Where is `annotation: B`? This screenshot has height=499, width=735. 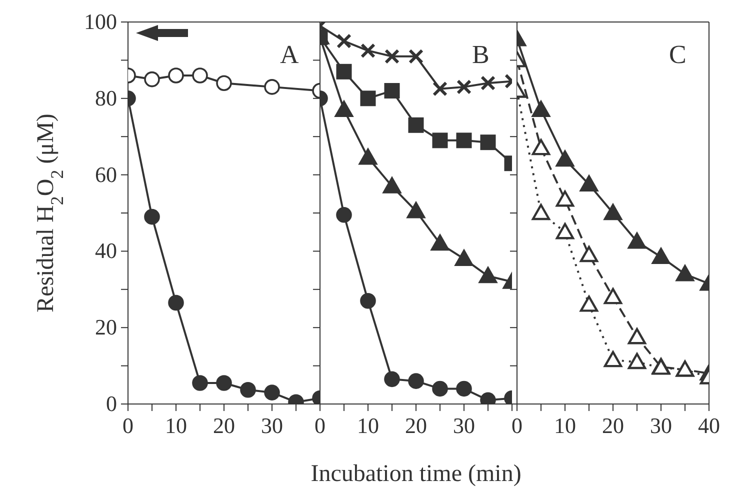 annotation: B is located at coordinates (481, 54).